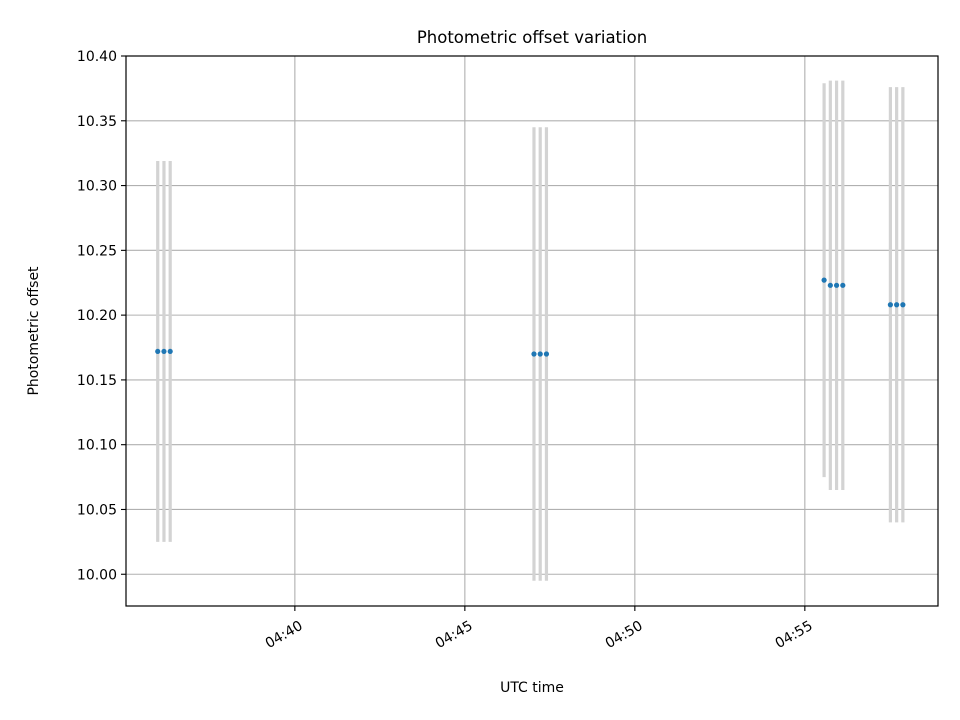 This screenshot has height=720, width=960. Describe the element at coordinates (97, 57) in the screenshot. I see `y-tick-label: 10.40` at that location.